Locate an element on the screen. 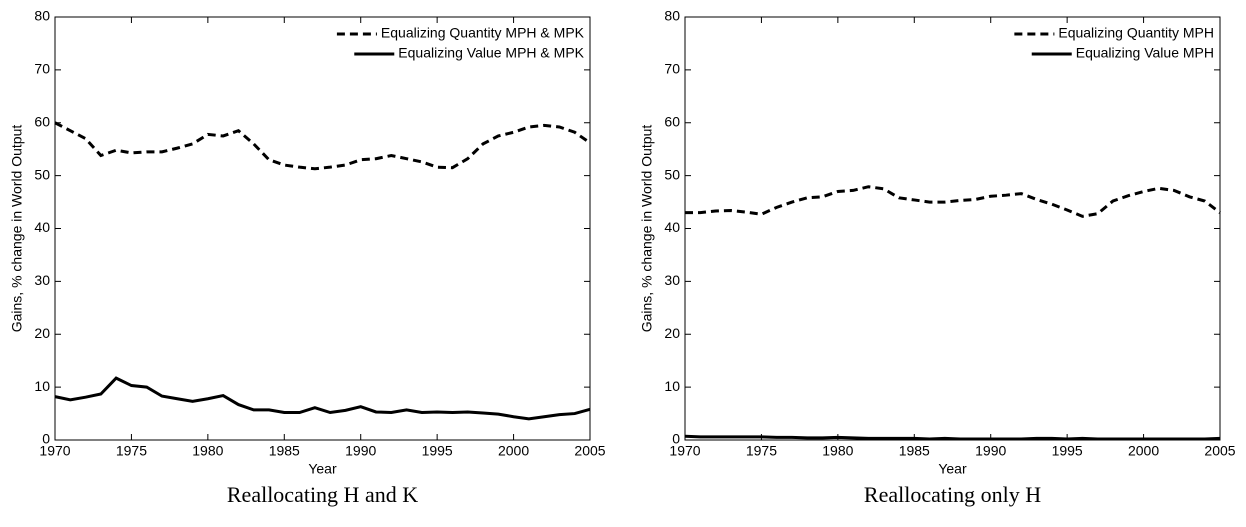 Image resolution: width=1246 pixels, height=527 pixels. legend-label: Equalizing Quantity MPH & MPK is located at coordinates (483, 33).